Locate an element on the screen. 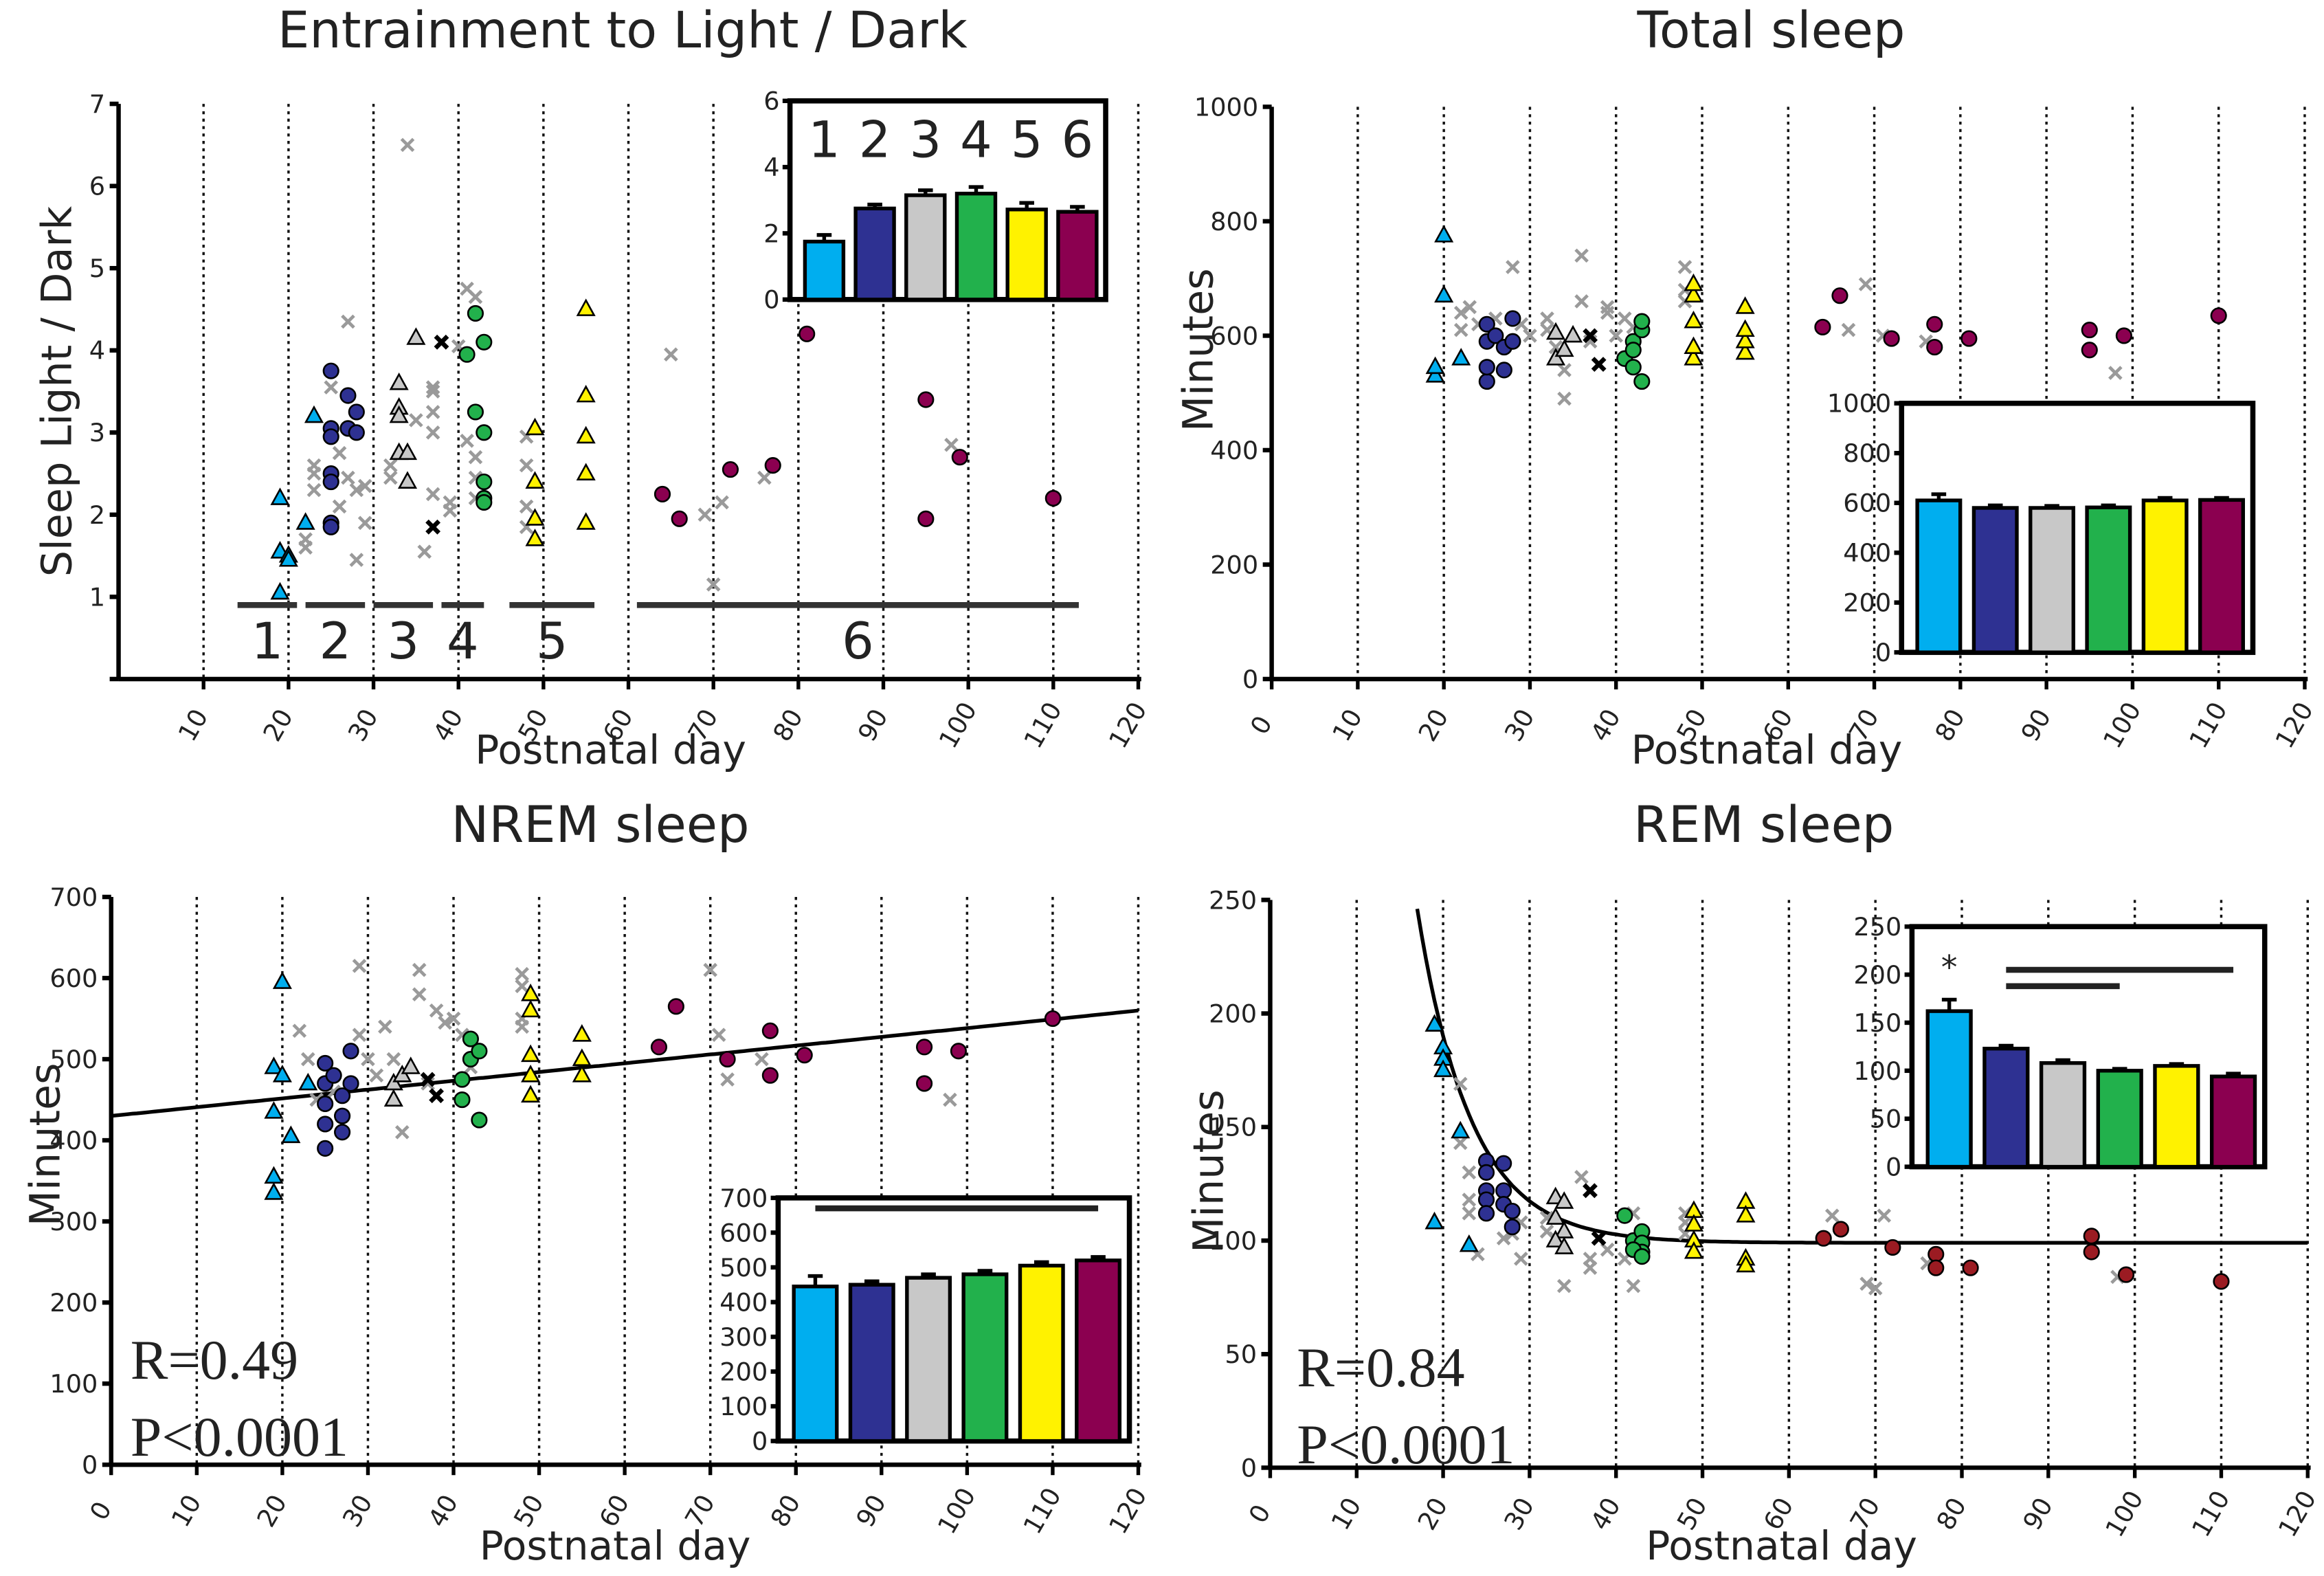 Image resolution: width=2324 pixels, height=1576 pixels. inset-category-label: 5 is located at coordinates (1027, 140).